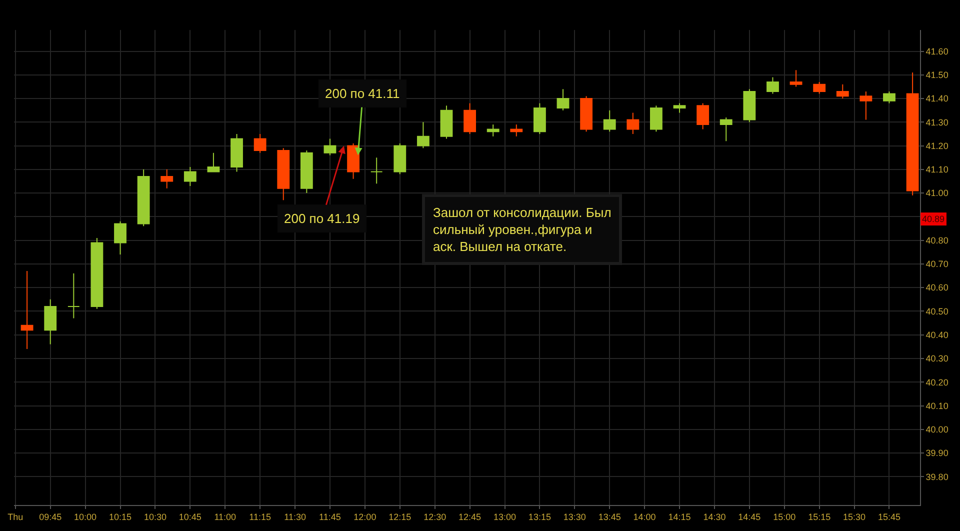 The image size is (960, 531). Describe the element at coordinates (937, 264) in the screenshot. I see `y-tick-label: 40.70` at that location.